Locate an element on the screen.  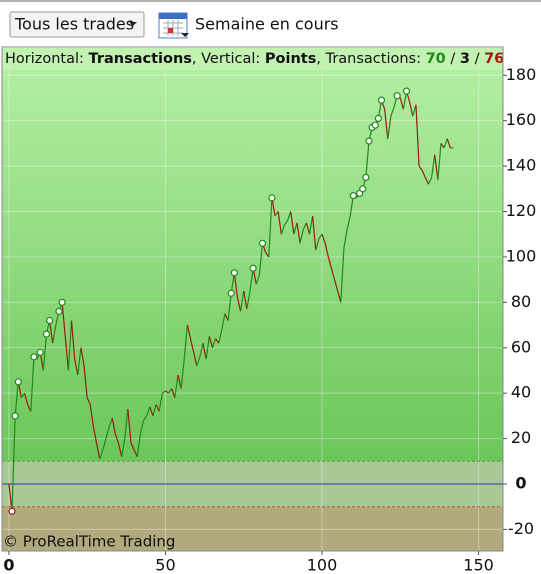
dropdown-box is located at coordinates (77, 24).